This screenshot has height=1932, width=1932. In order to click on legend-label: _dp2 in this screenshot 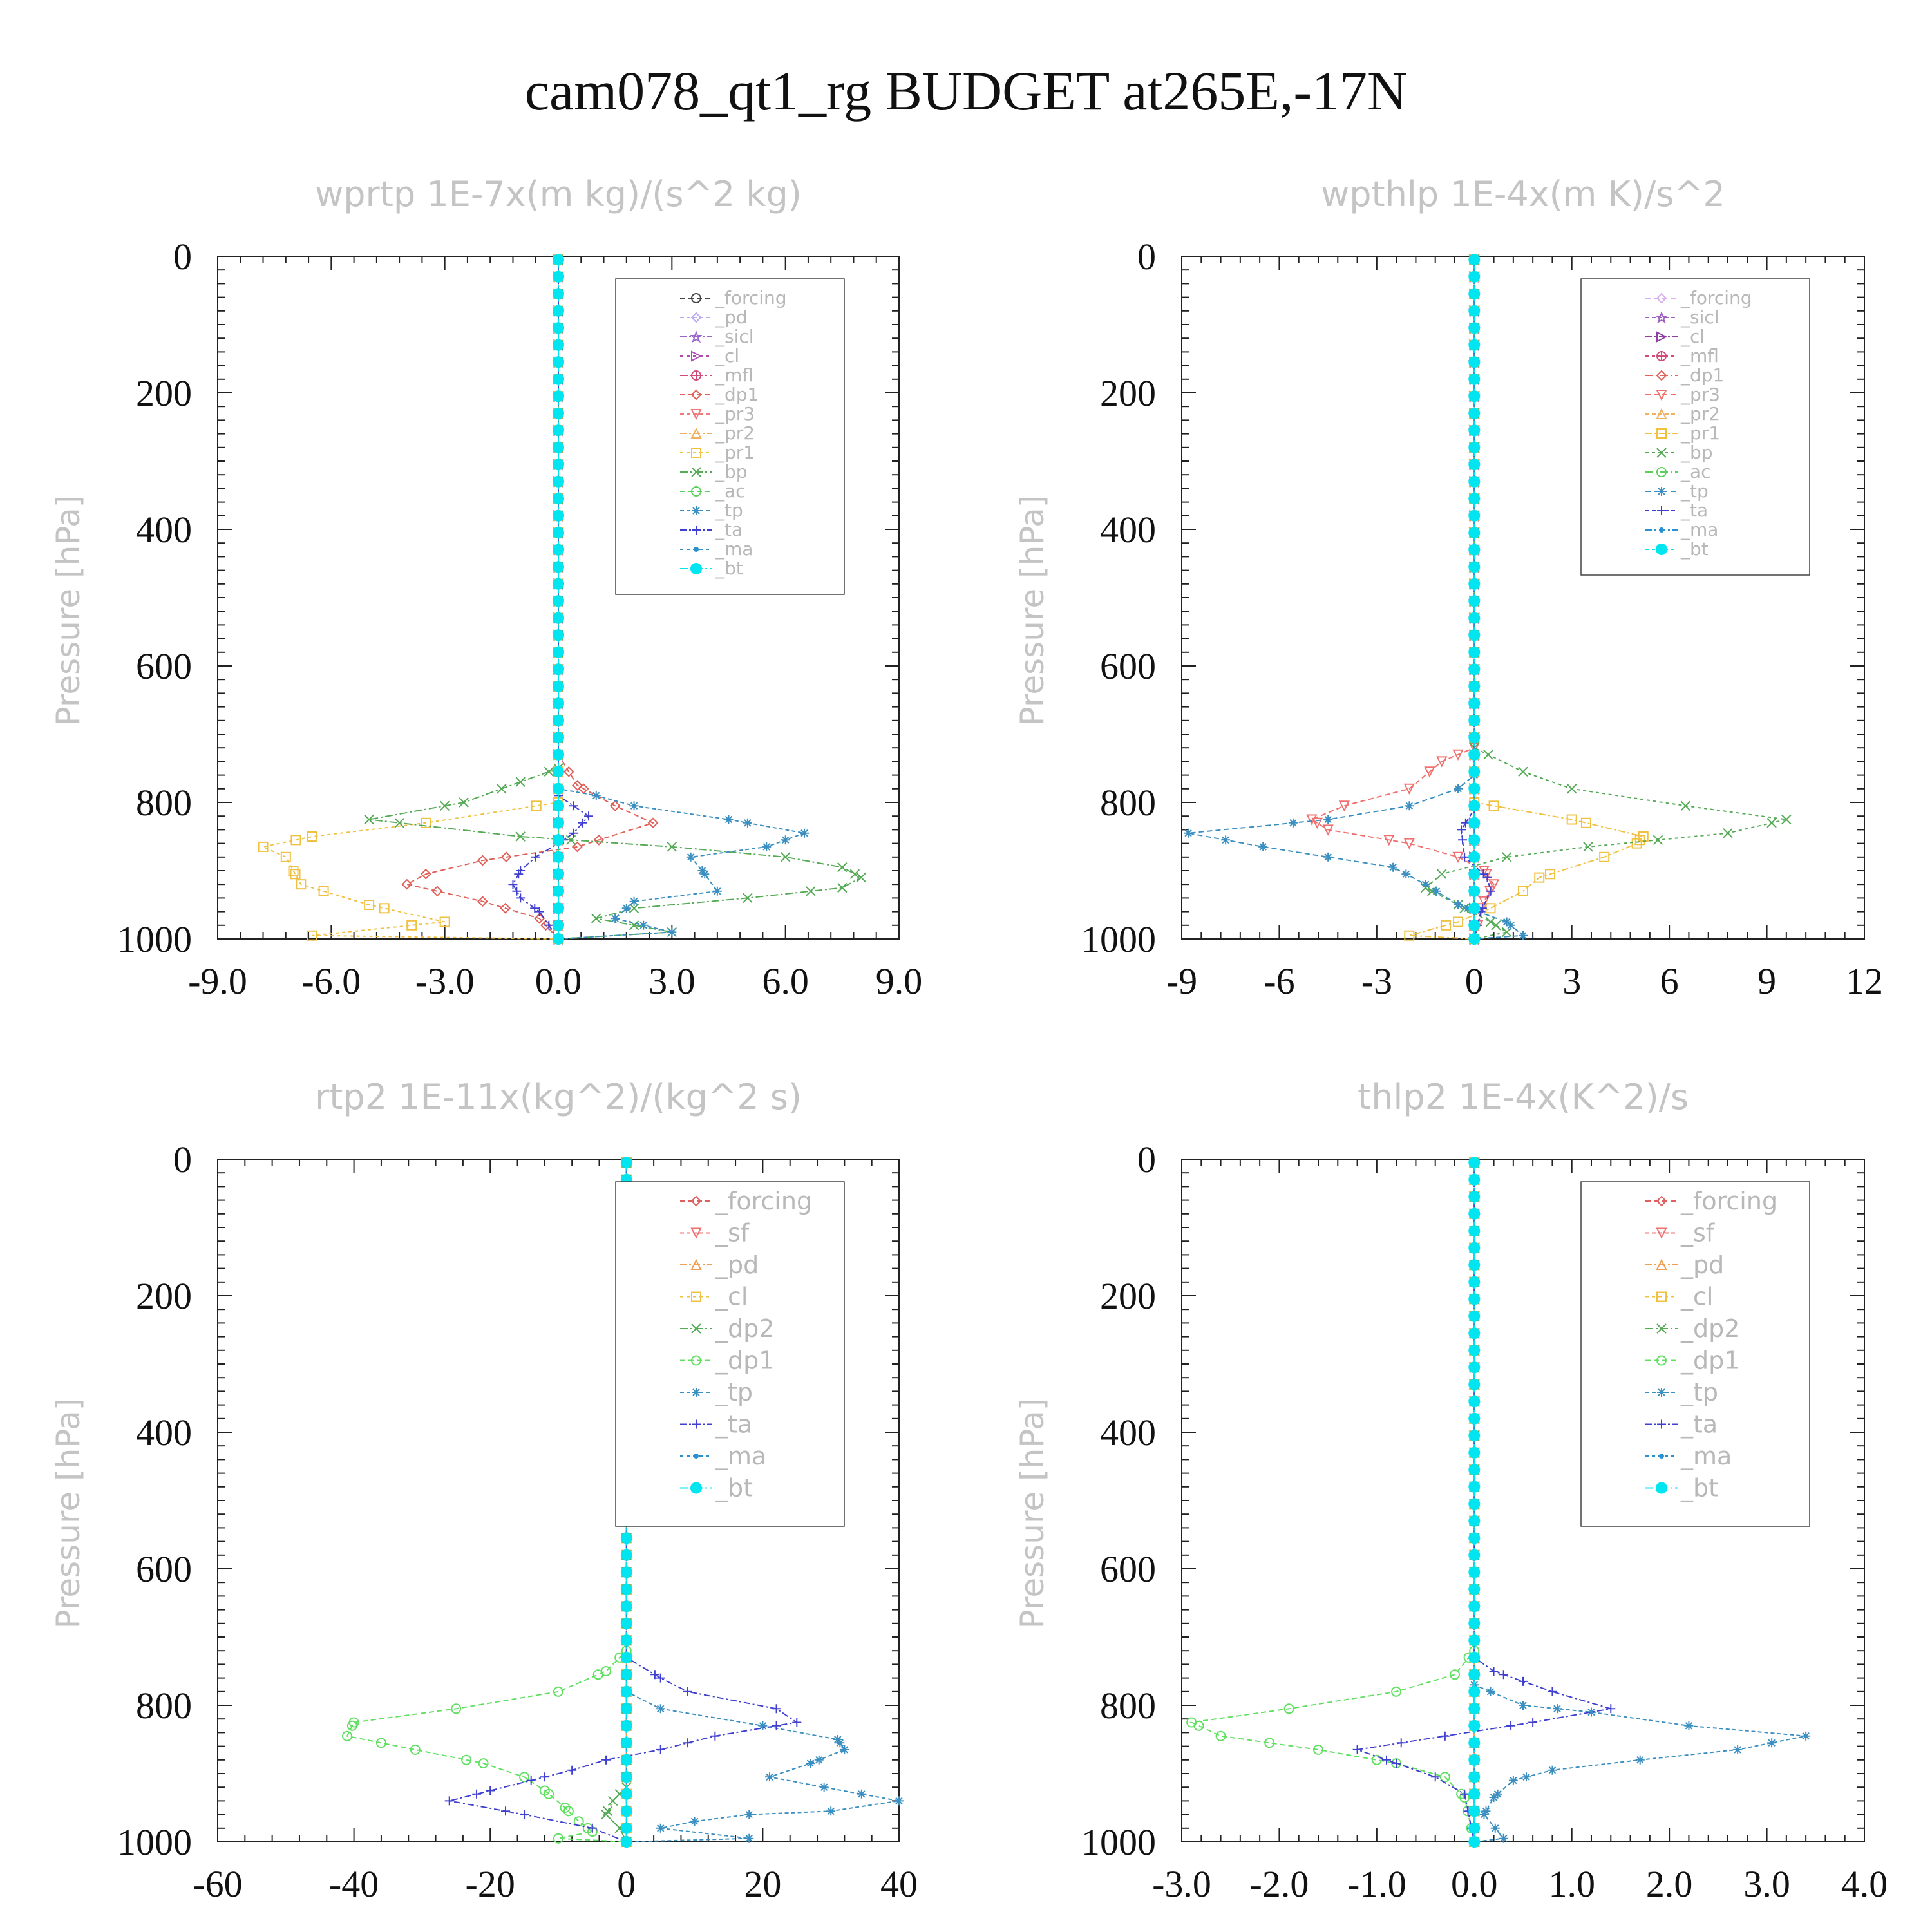, I will do `click(745, 1329)`.